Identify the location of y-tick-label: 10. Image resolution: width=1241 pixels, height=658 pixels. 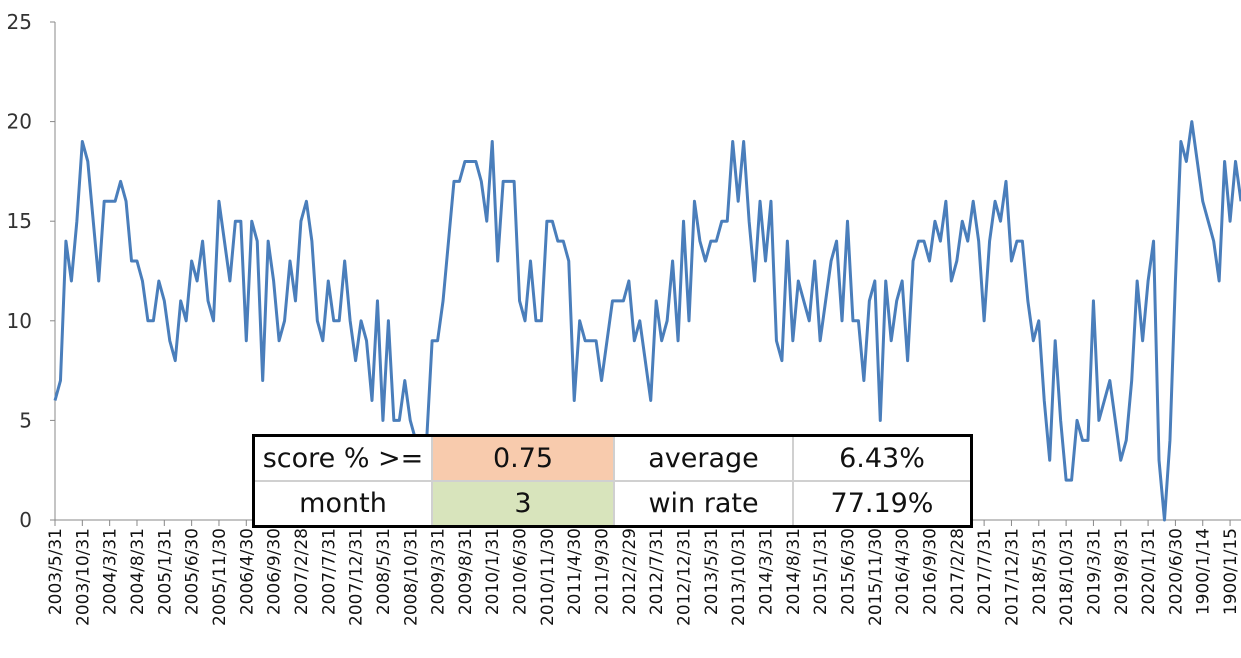
(19, 321).